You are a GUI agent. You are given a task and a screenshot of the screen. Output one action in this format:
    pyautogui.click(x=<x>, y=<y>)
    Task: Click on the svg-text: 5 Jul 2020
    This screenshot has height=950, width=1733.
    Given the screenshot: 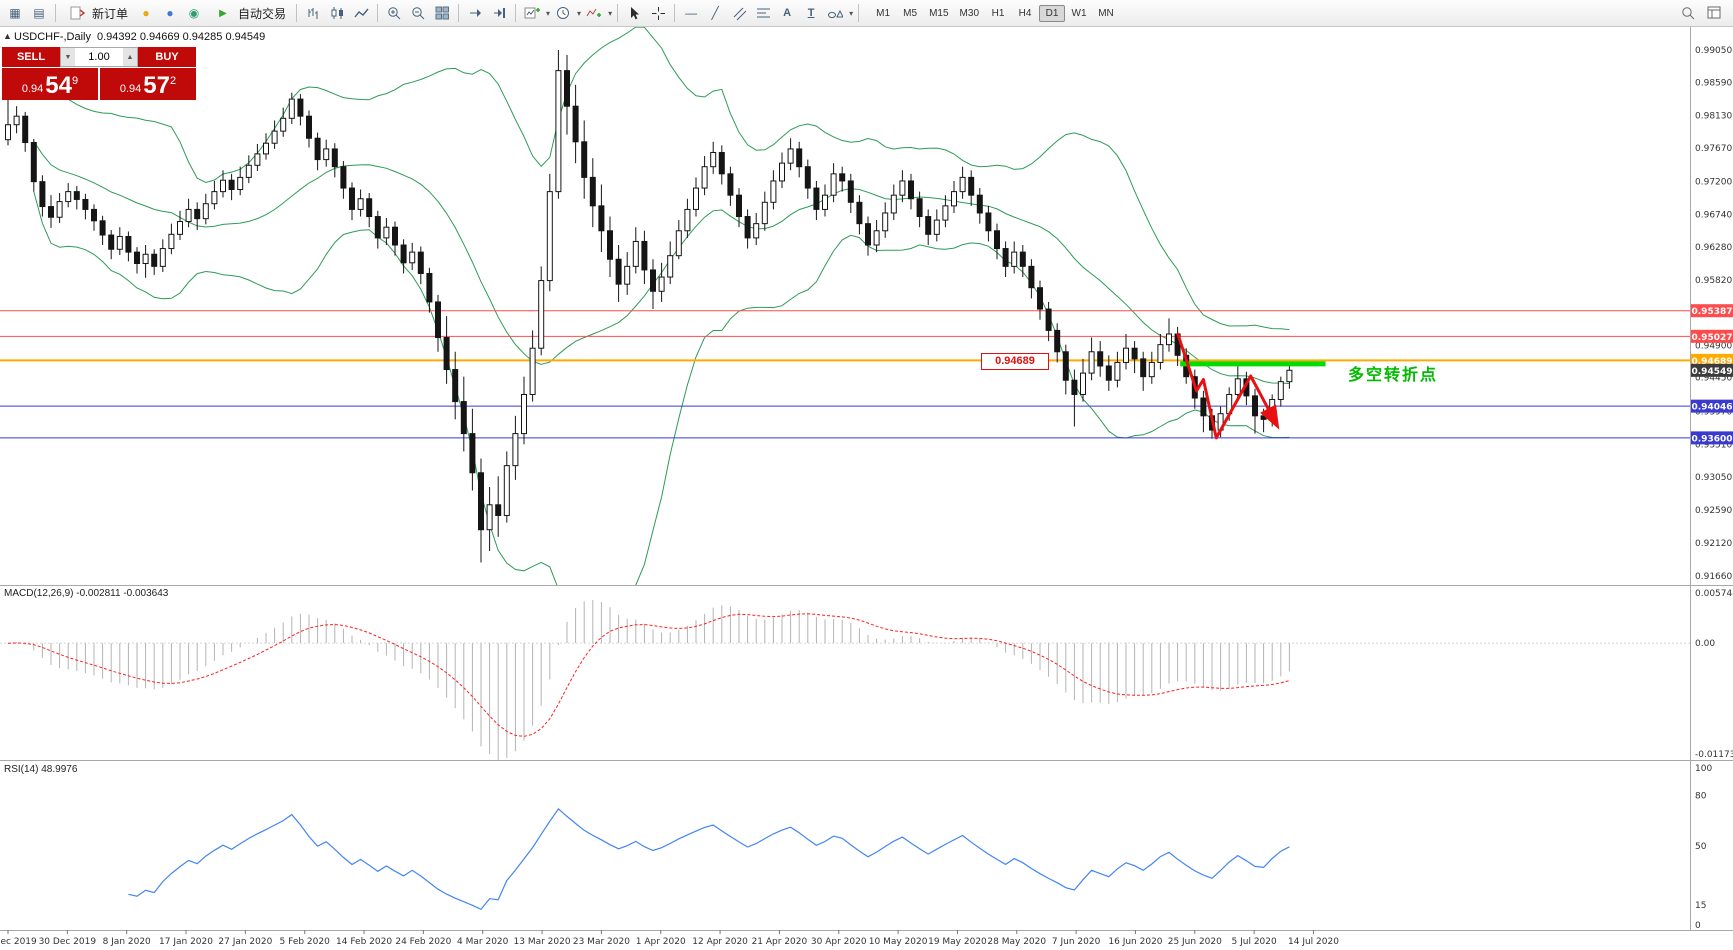 What is the action you would take?
    pyautogui.click(x=1254, y=942)
    